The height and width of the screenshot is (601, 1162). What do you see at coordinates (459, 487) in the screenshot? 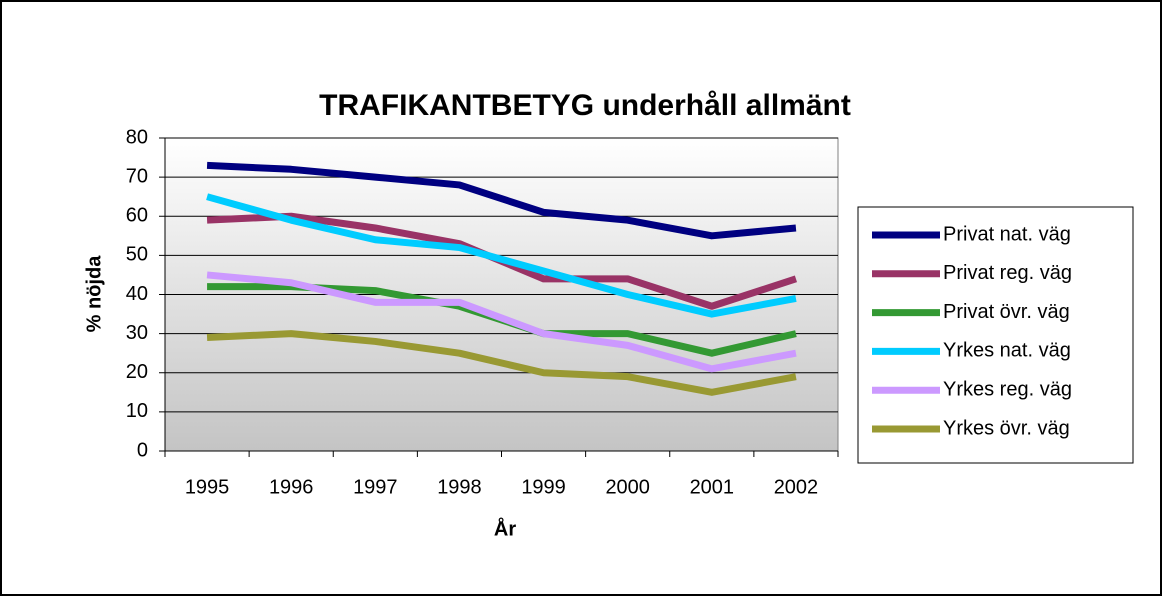
I see `x-tick-label: 1998` at bounding box center [459, 487].